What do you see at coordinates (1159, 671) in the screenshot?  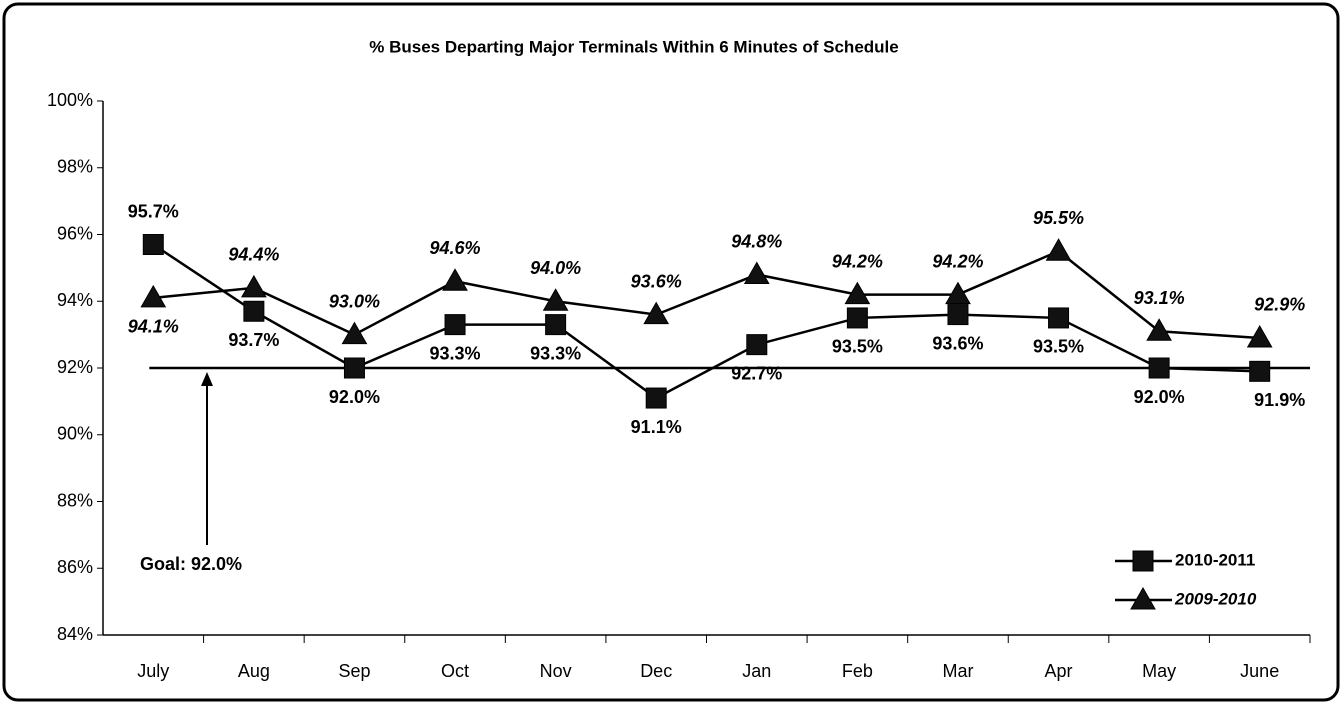 I see `x-tick-label: May` at bounding box center [1159, 671].